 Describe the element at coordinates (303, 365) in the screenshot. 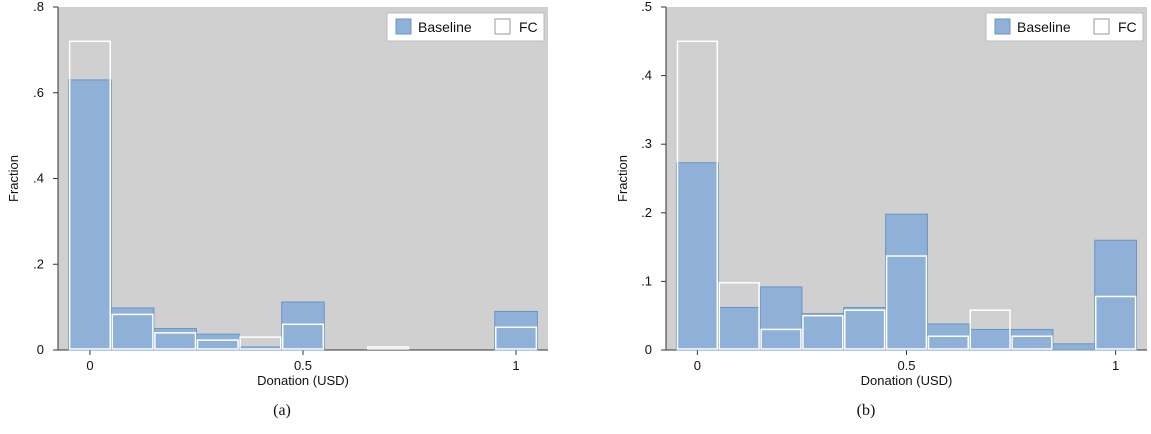

I see `x-tick-label-a: 0.5` at that location.